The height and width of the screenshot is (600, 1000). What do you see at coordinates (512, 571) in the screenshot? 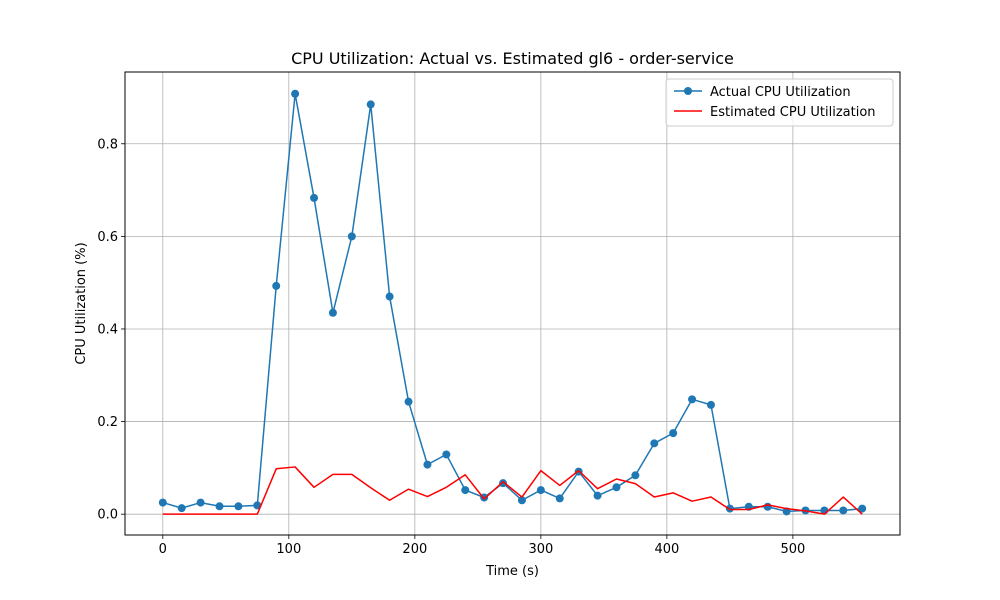
I see `x-axis-label: Time (s)` at bounding box center [512, 571].